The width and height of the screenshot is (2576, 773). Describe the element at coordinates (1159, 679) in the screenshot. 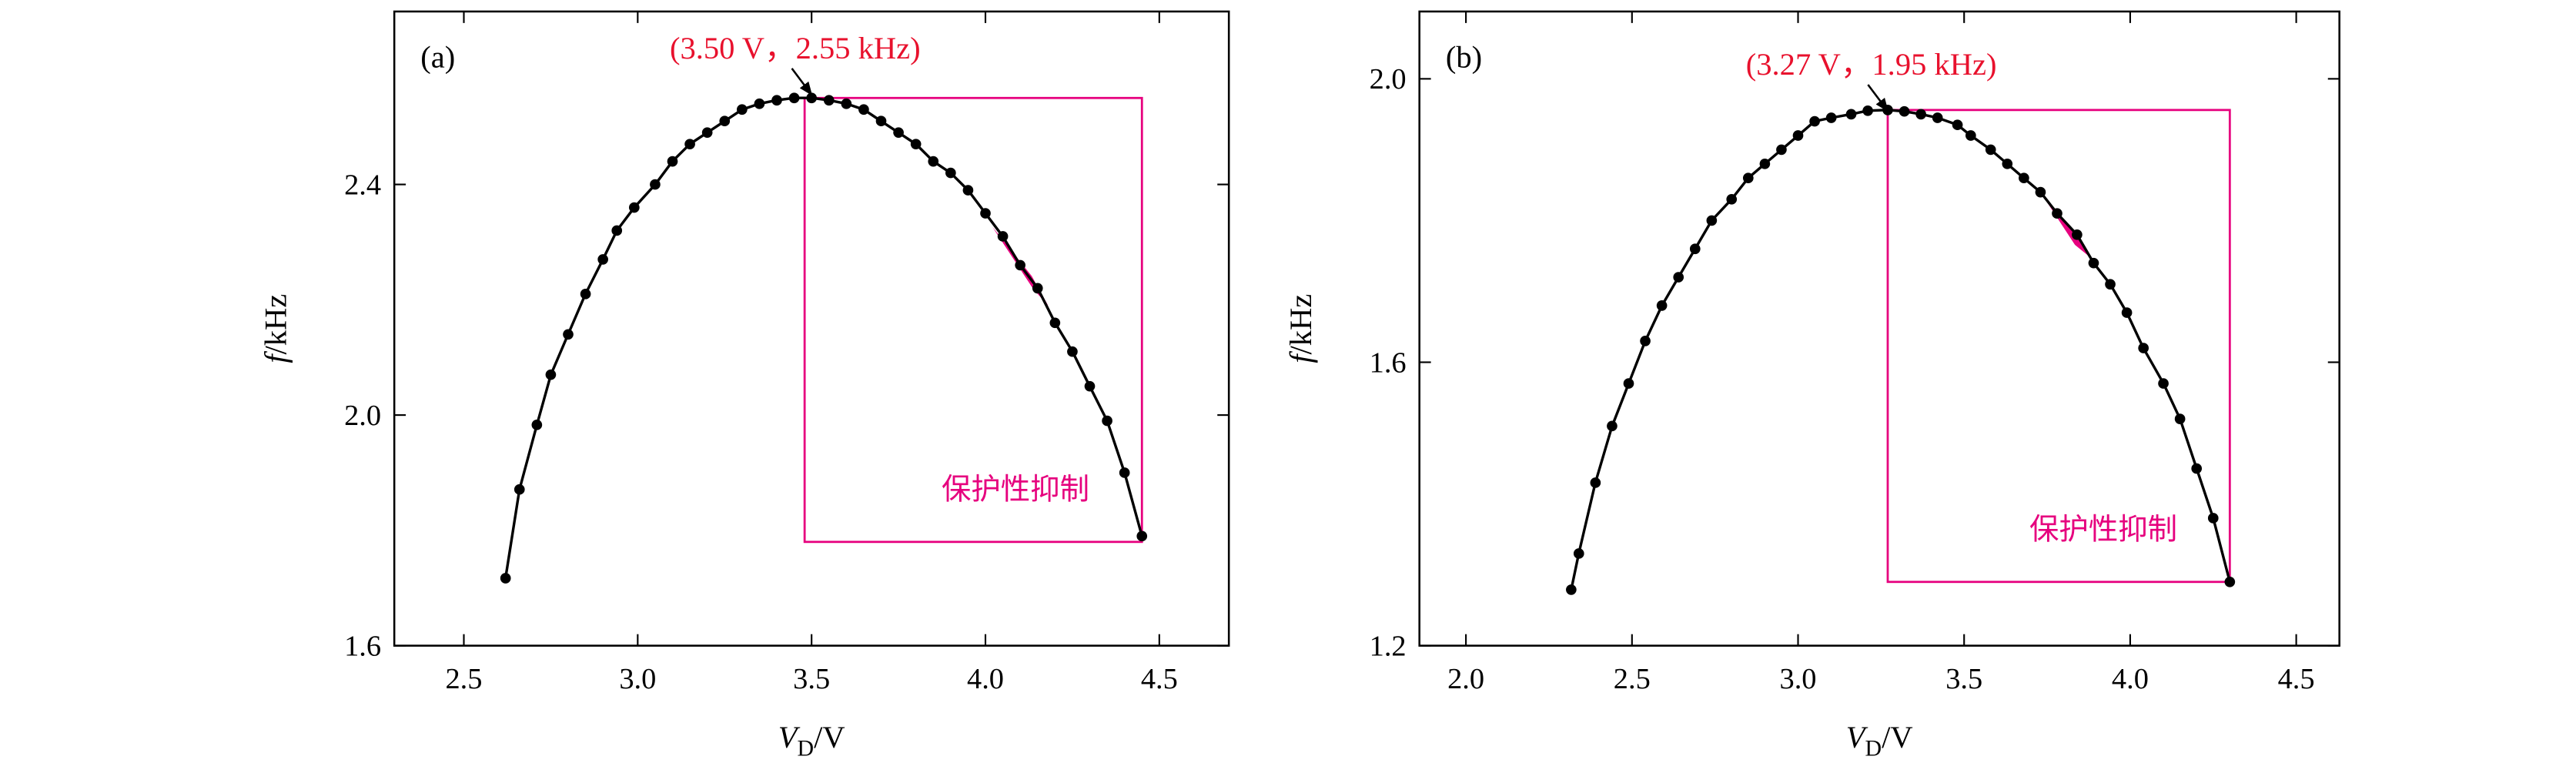

I see `x-tick-label: 4.5` at that location.